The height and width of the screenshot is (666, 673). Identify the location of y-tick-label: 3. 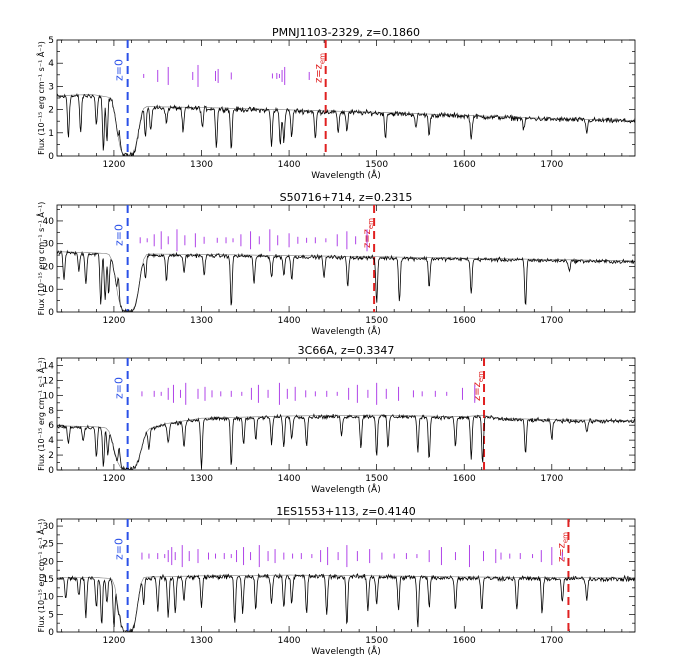
(51, 87).